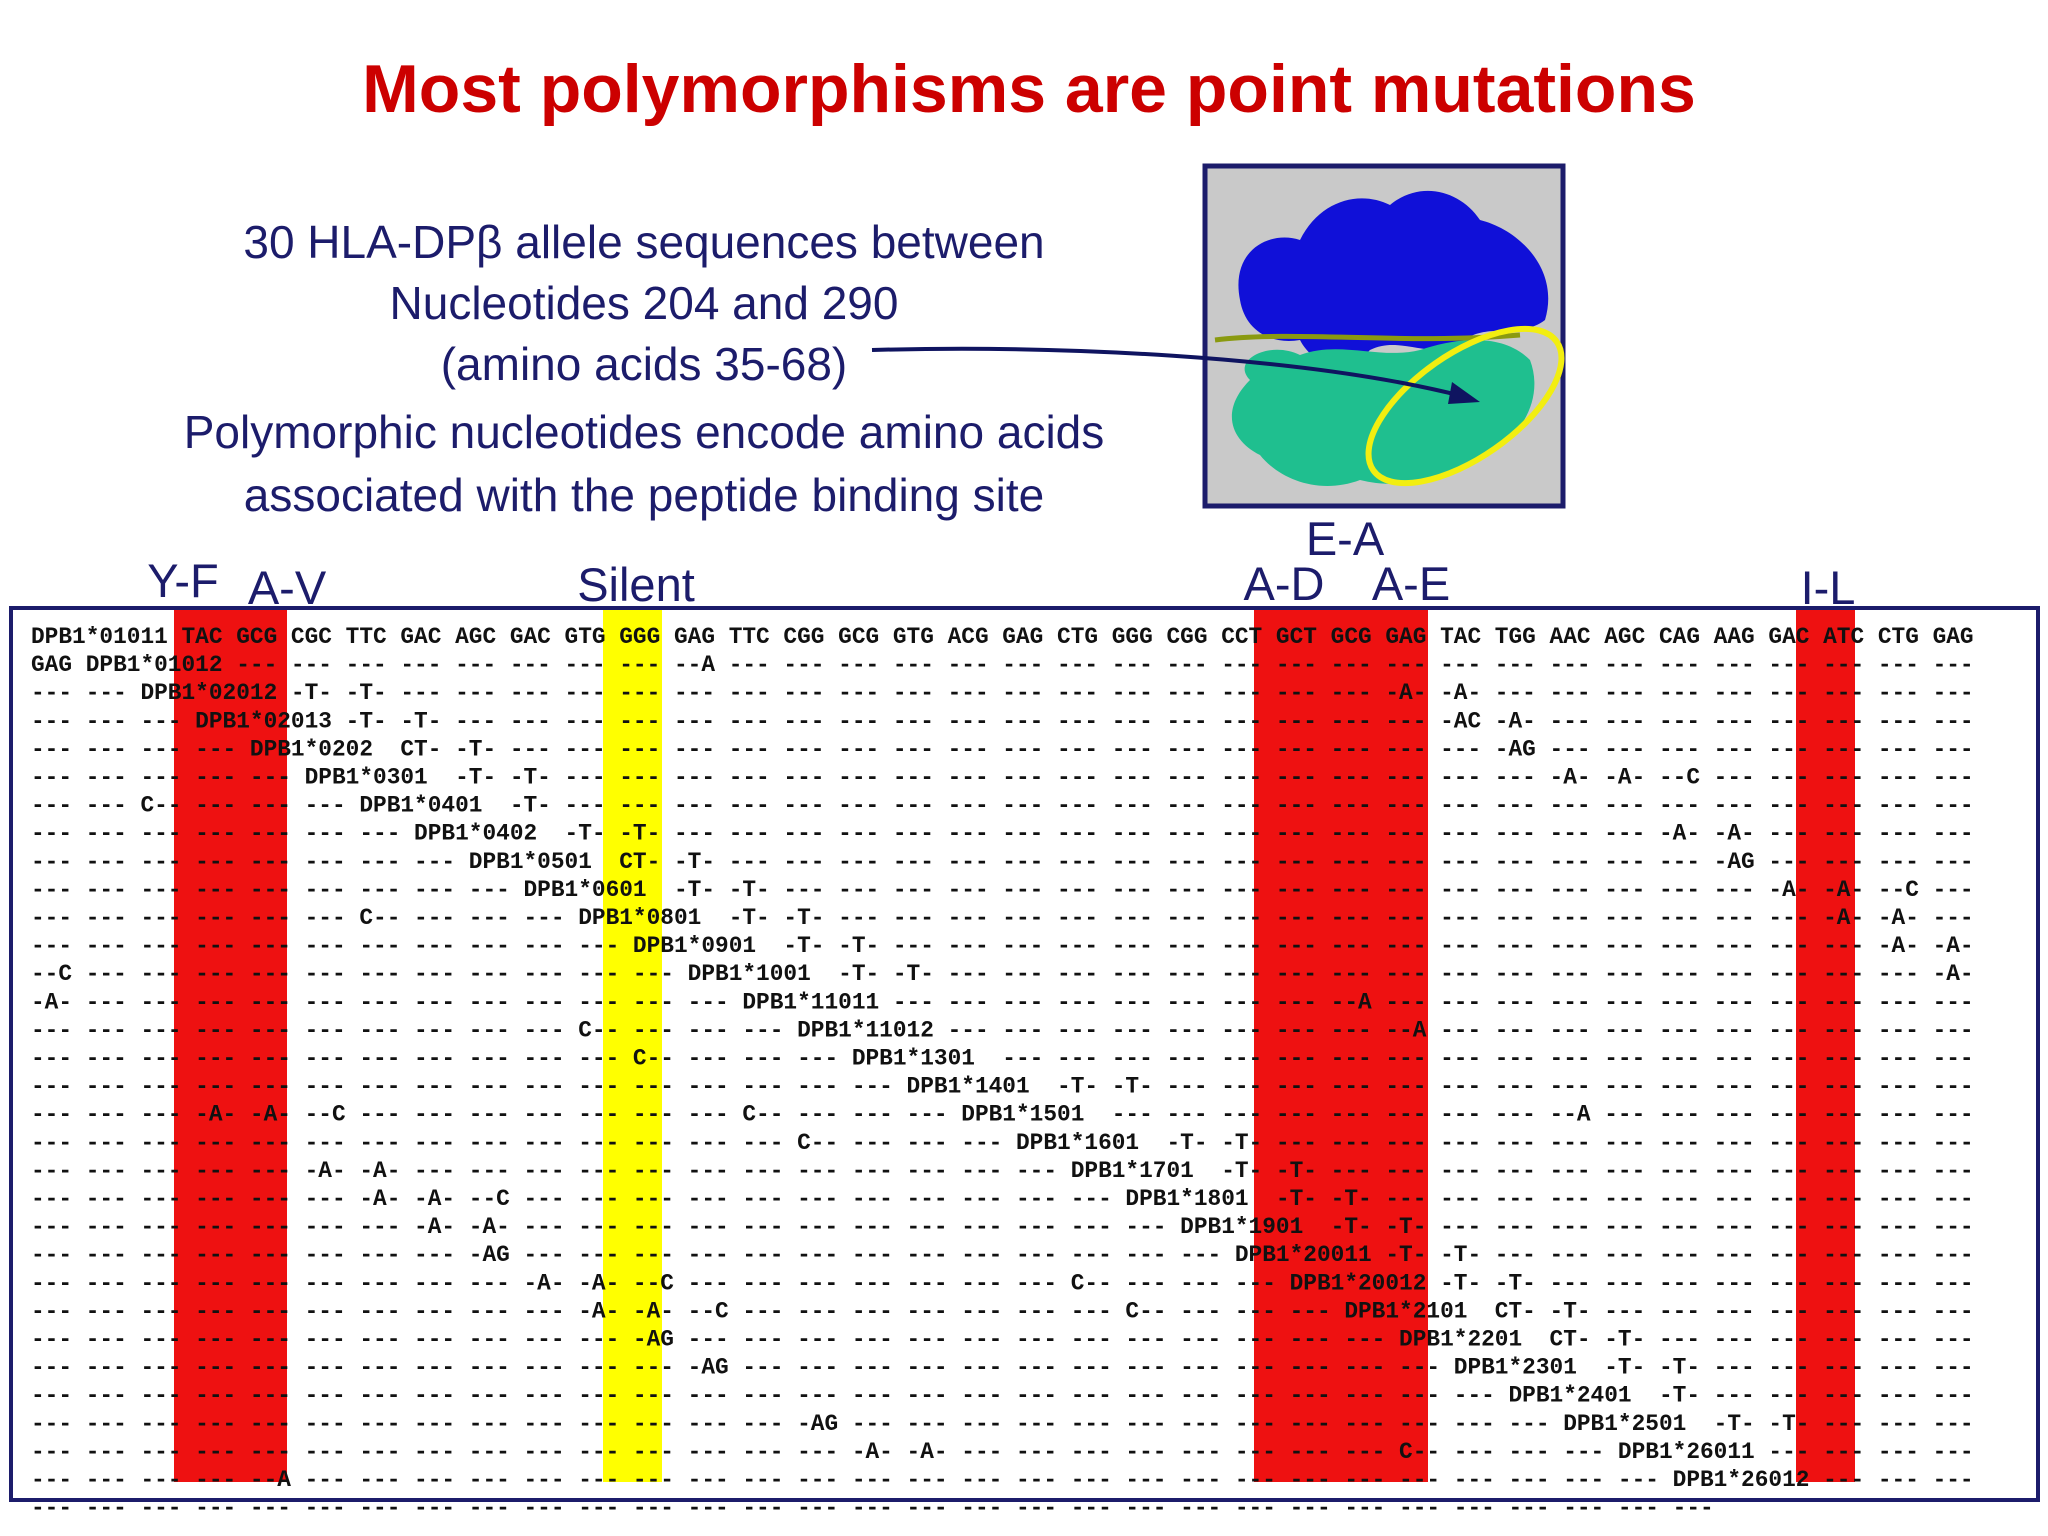 This screenshot has width=2048, height=1536. Describe the element at coordinates (1464, 393) in the screenshot. I see `arrow-head` at that location.